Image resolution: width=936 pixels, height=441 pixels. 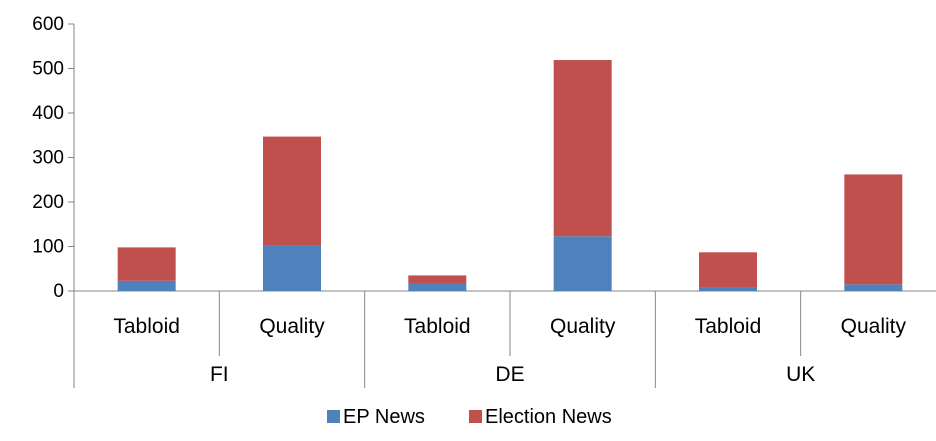 What do you see at coordinates (48, 247) in the screenshot?
I see `y-tick-label: 100` at bounding box center [48, 247].